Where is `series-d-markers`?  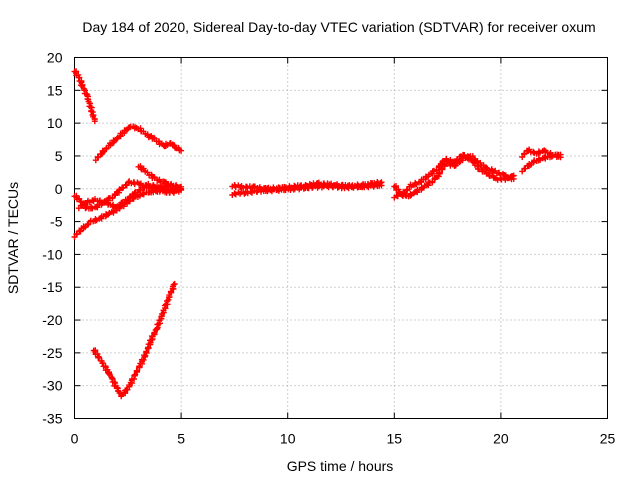 series-d-markers is located at coordinates (128, 213).